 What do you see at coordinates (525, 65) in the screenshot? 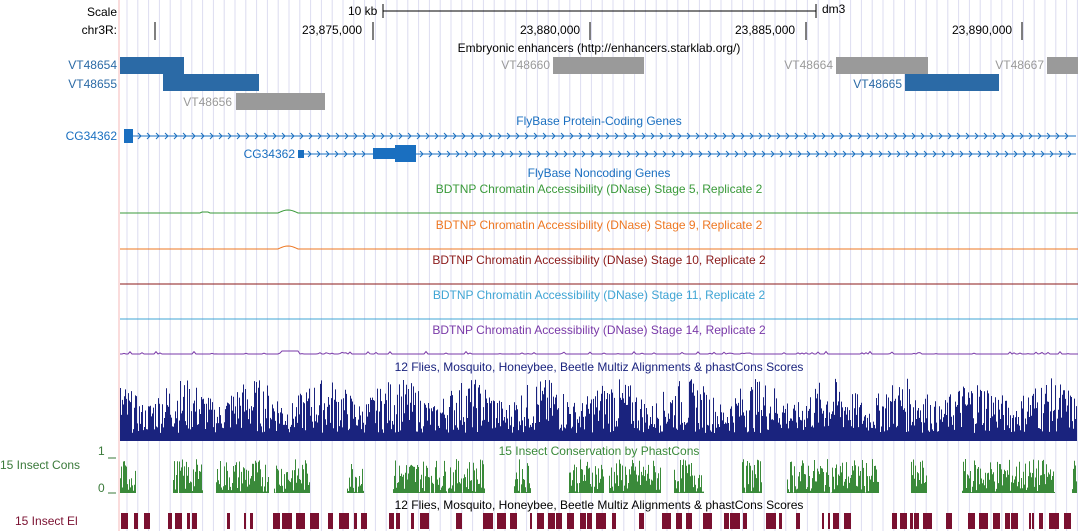
I see `enhancer-label-vt48660: VT48660` at bounding box center [525, 65].